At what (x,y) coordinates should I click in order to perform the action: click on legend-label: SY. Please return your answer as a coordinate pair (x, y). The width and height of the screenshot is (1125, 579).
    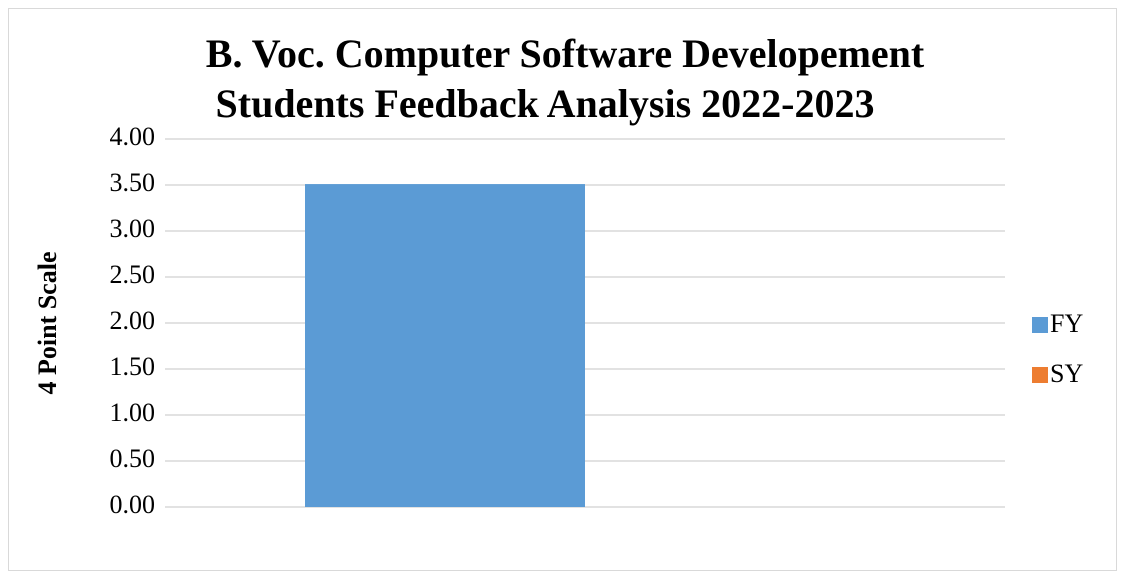
    Looking at the image, I should click on (1066, 373).